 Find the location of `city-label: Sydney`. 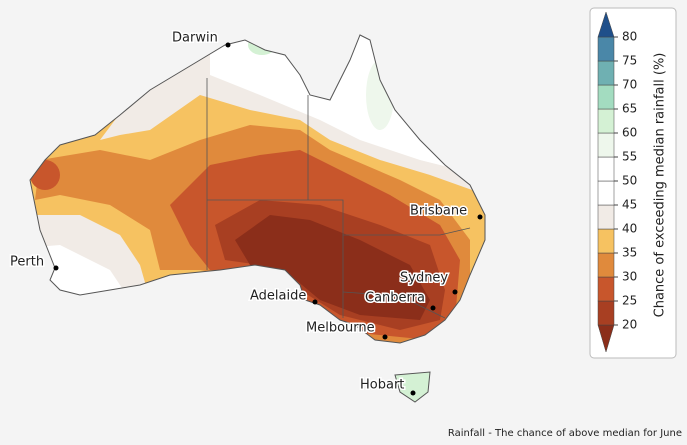

city-label: Sydney is located at coordinates (424, 278).